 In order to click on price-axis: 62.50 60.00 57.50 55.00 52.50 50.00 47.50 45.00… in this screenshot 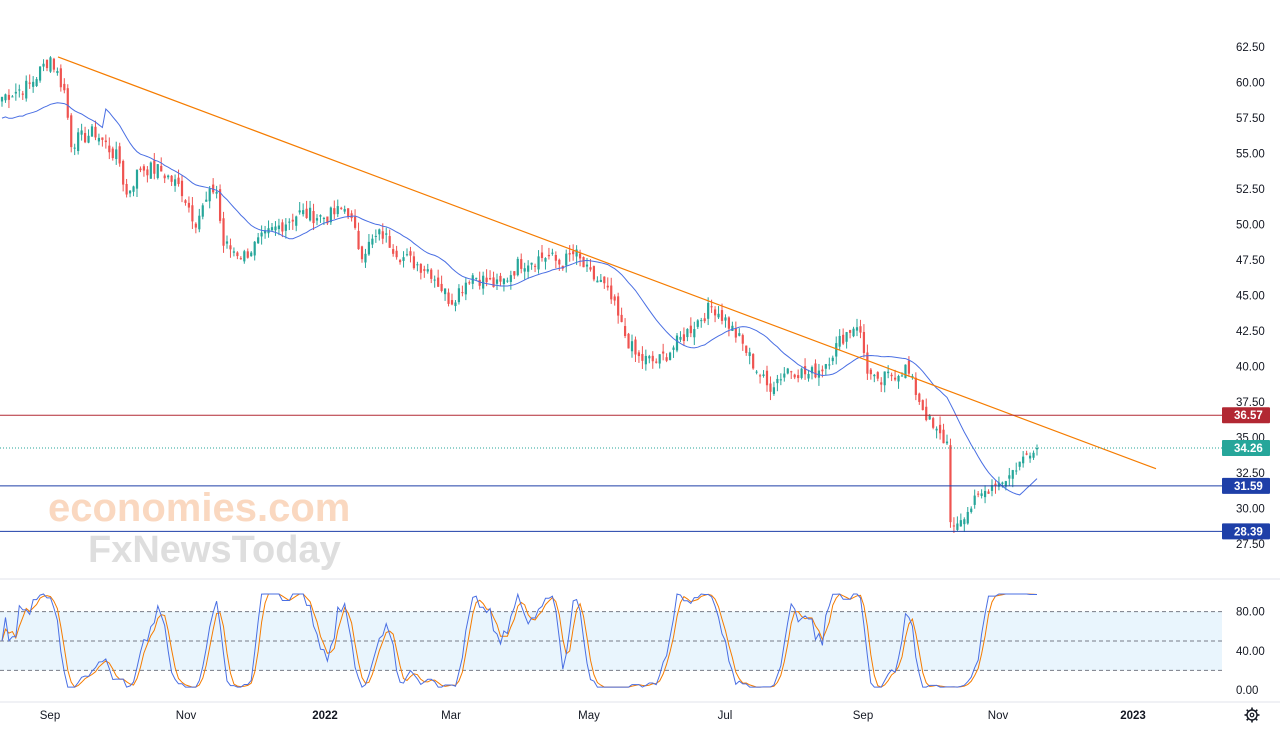, I will do `click(1246, 296)`.